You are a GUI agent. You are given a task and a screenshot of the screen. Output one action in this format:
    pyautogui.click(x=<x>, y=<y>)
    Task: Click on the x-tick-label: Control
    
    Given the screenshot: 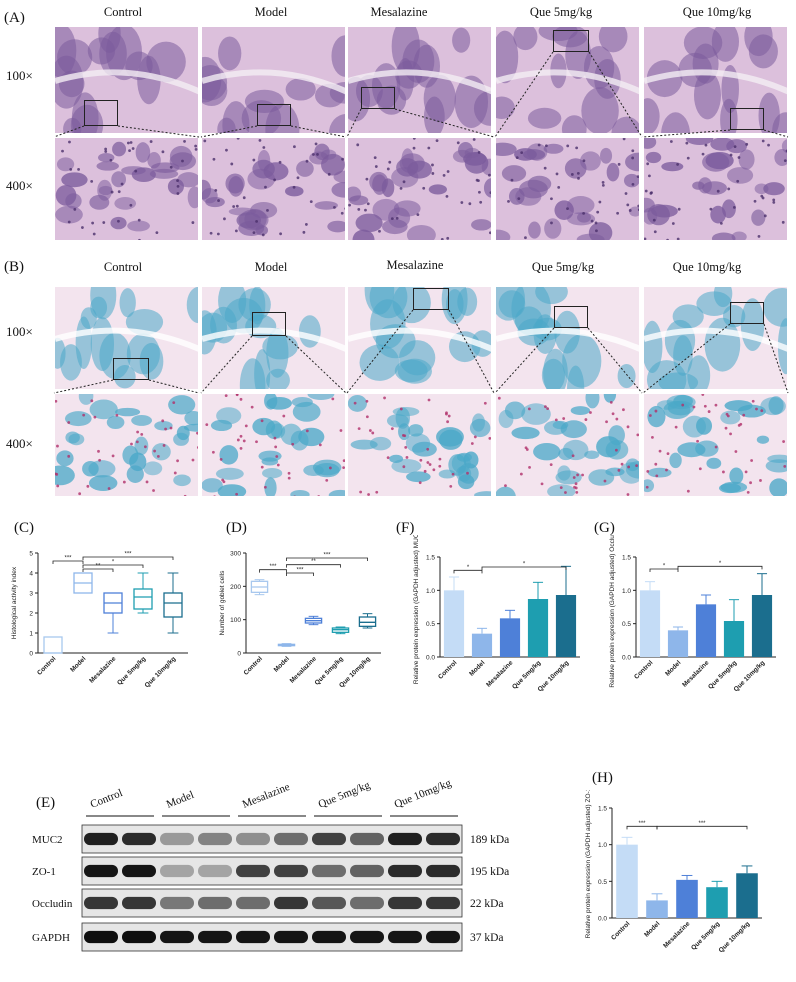 What is the action you would take?
    pyautogui.click(x=46, y=665)
    